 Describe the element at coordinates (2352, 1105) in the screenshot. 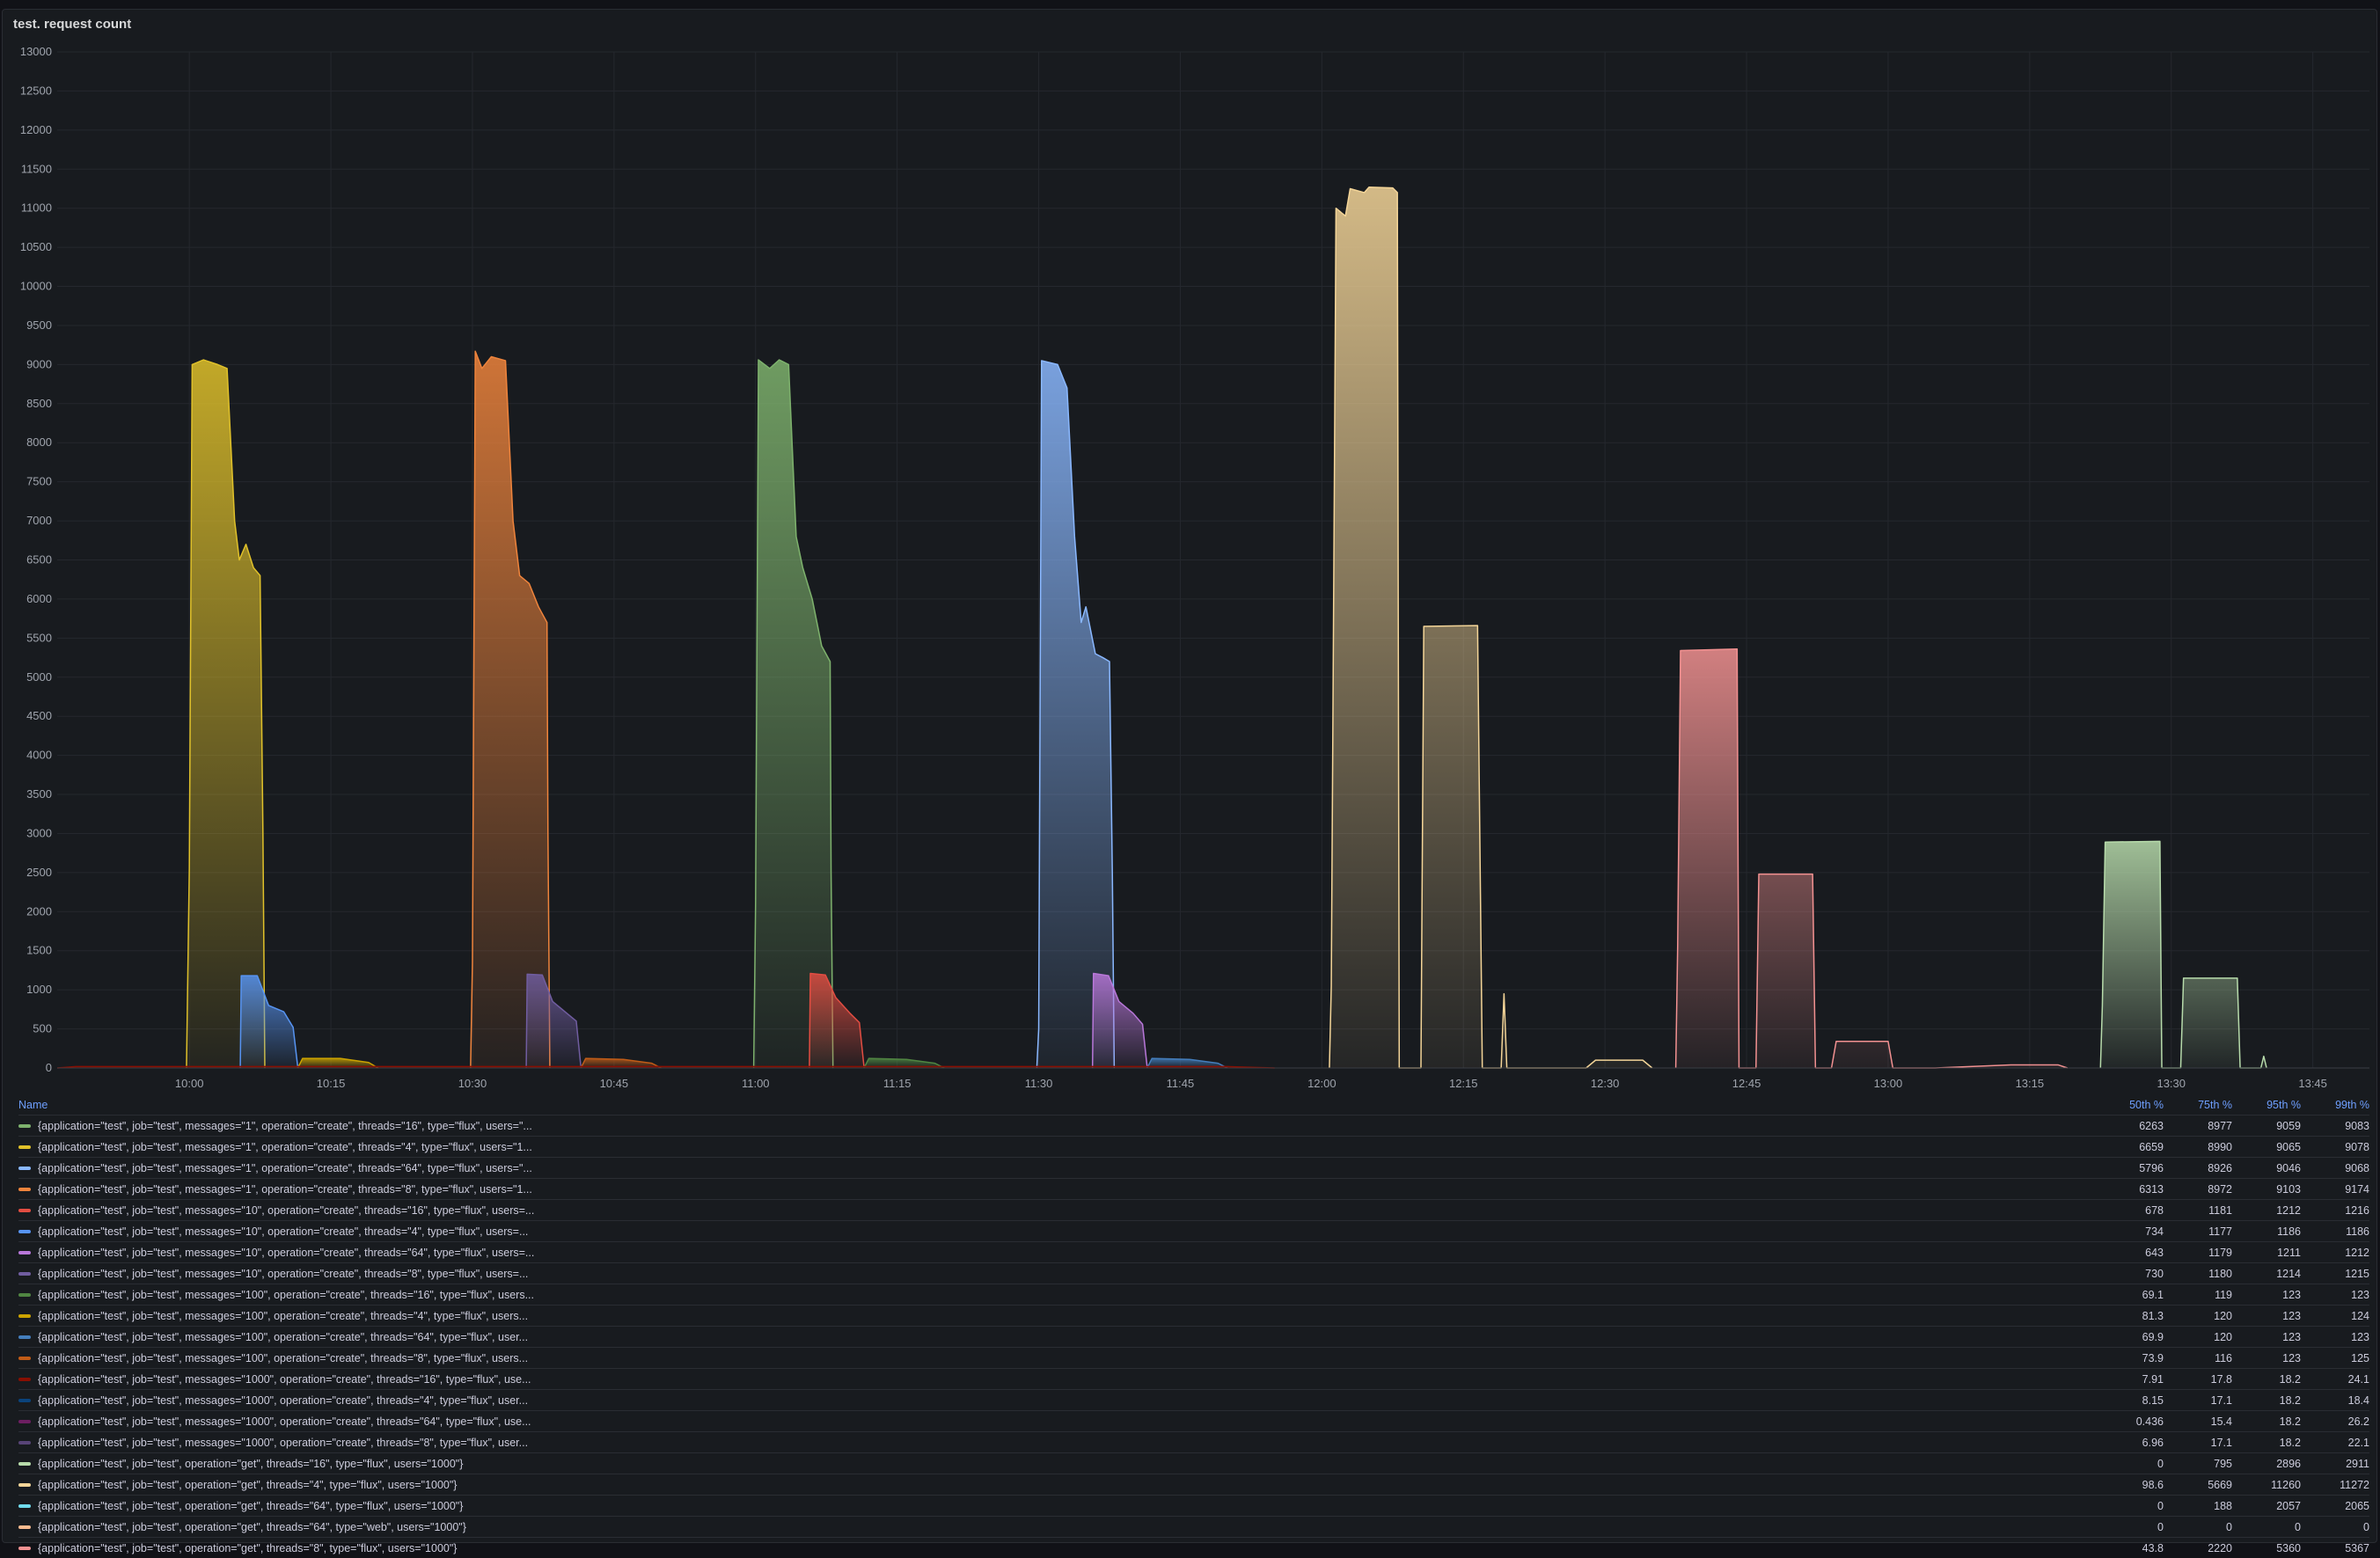

I see `legend-header-p99: 99th %` at that location.